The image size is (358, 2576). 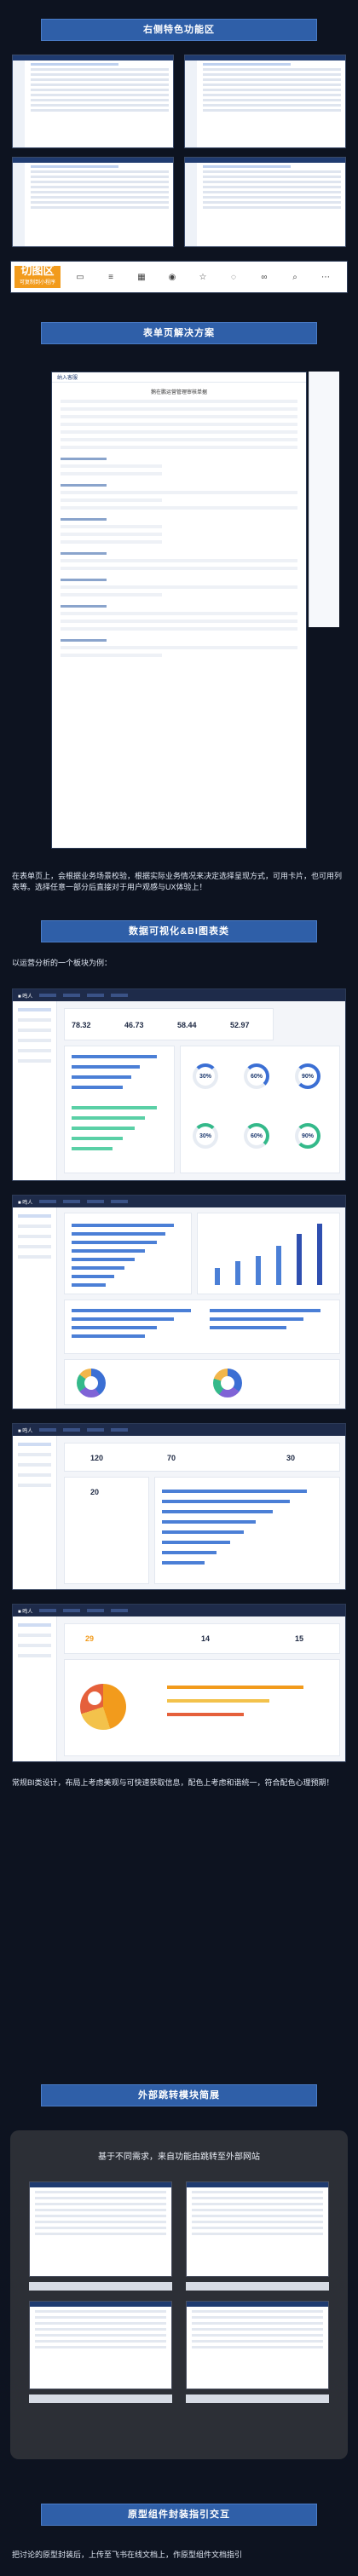 I want to click on form-side-panel, so click(x=324, y=499).